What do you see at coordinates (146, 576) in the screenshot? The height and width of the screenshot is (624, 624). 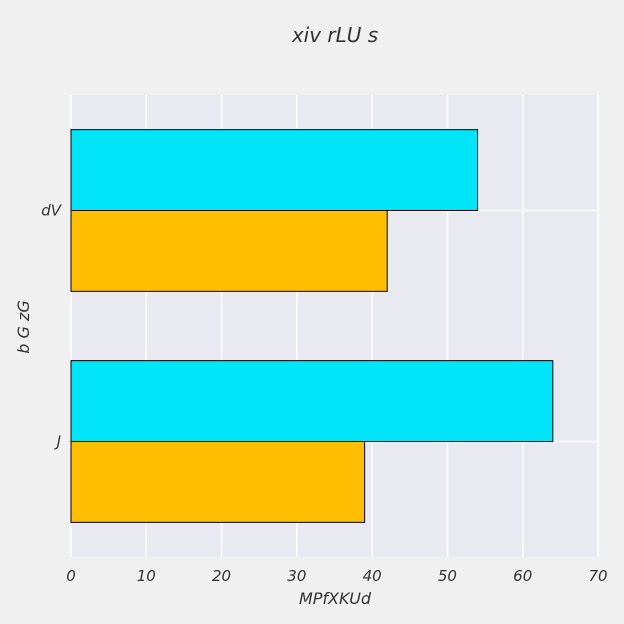 I see `x-tick-label: 10` at bounding box center [146, 576].